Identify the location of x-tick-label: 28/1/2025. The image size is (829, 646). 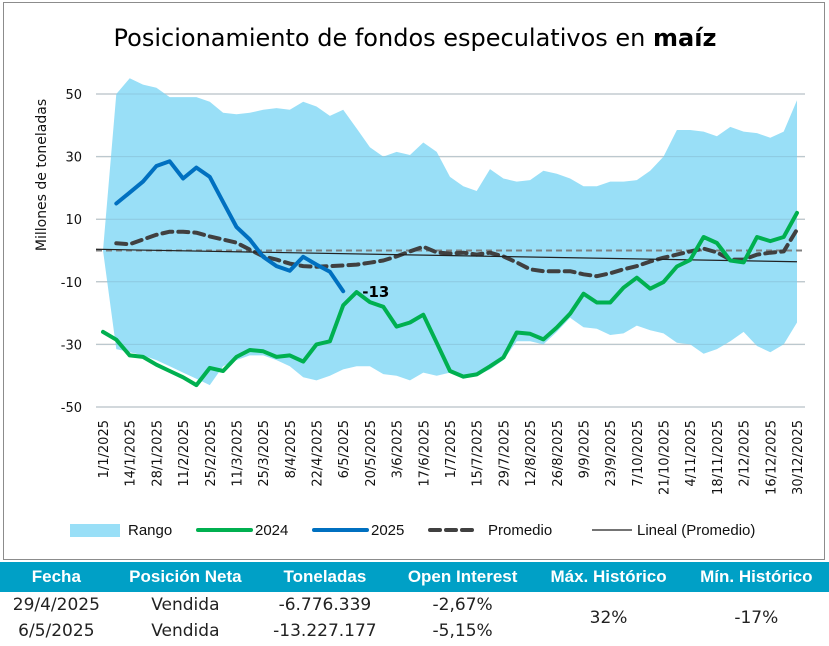
(157, 453).